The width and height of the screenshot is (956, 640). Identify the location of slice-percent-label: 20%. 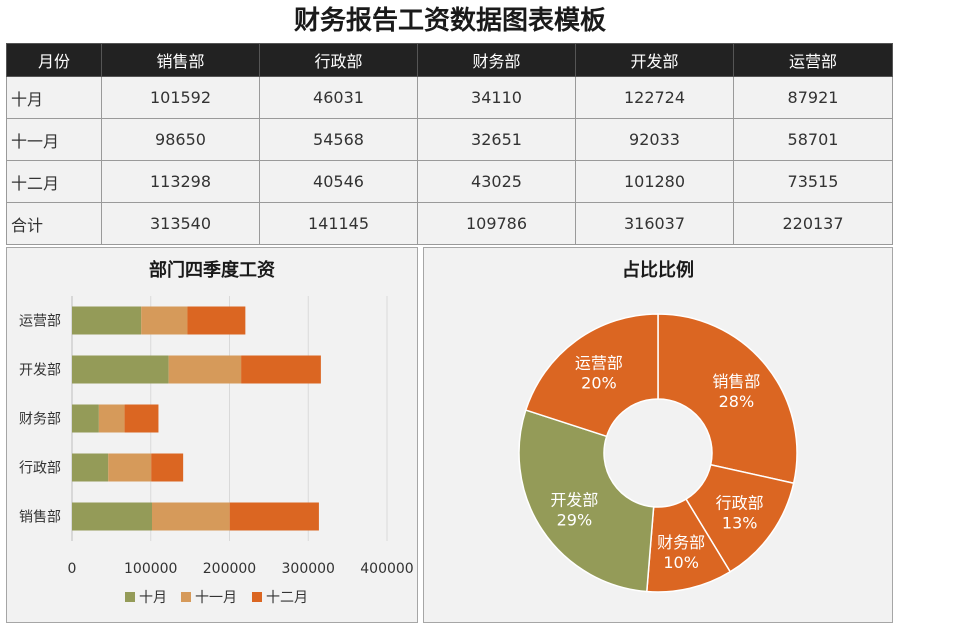
(599, 383).